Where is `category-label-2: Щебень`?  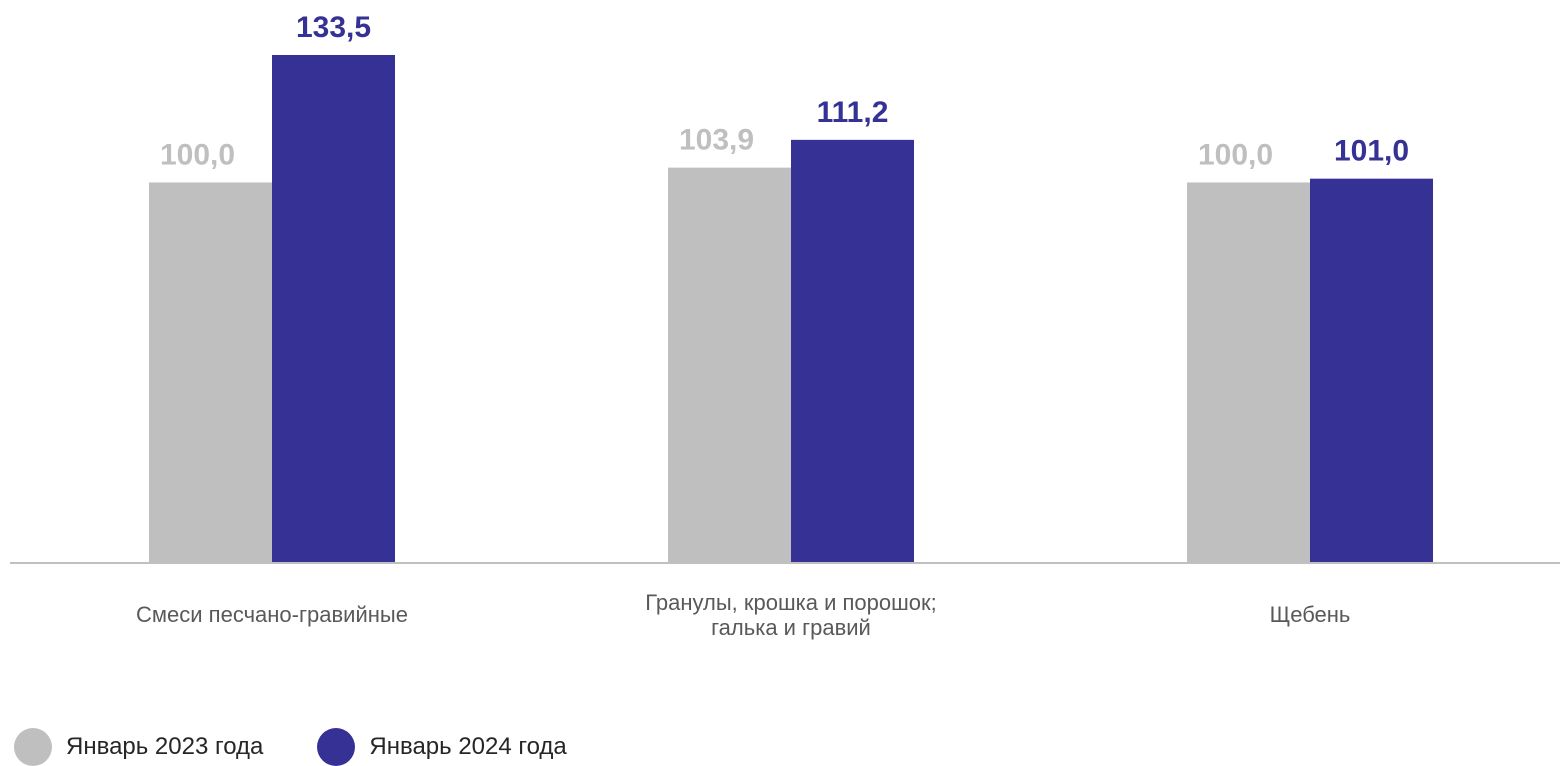
category-label-2: Щебень is located at coordinates (1310, 614).